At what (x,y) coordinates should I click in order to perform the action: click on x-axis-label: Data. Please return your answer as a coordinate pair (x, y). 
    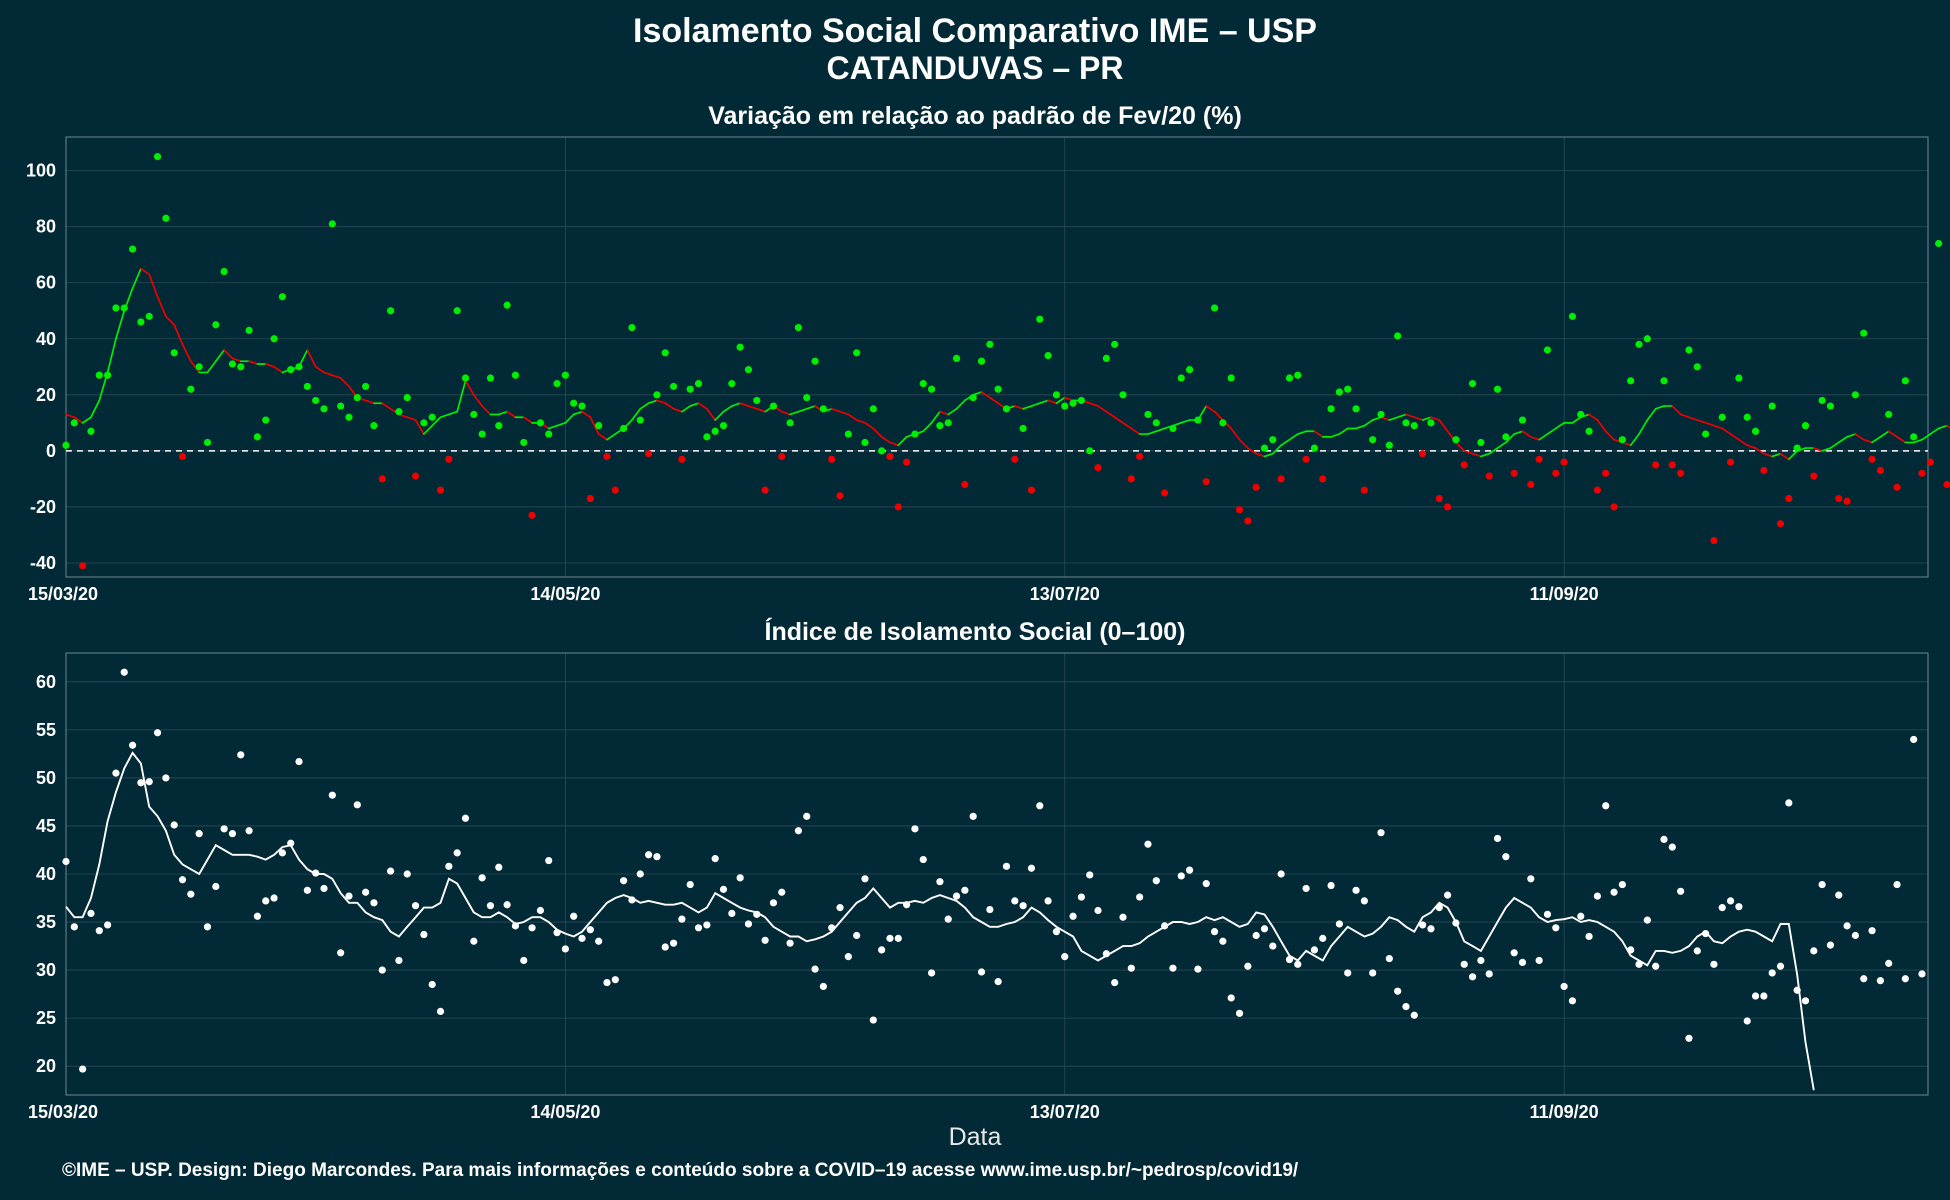
    Looking at the image, I should click on (975, 1137).